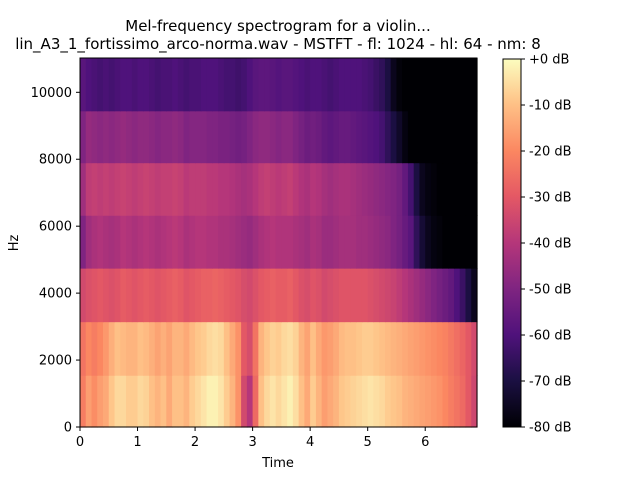 Image resolution: width=640 pixels, height=480 pixels. I want to click on x-tick-label: 1, so click(137, 442).